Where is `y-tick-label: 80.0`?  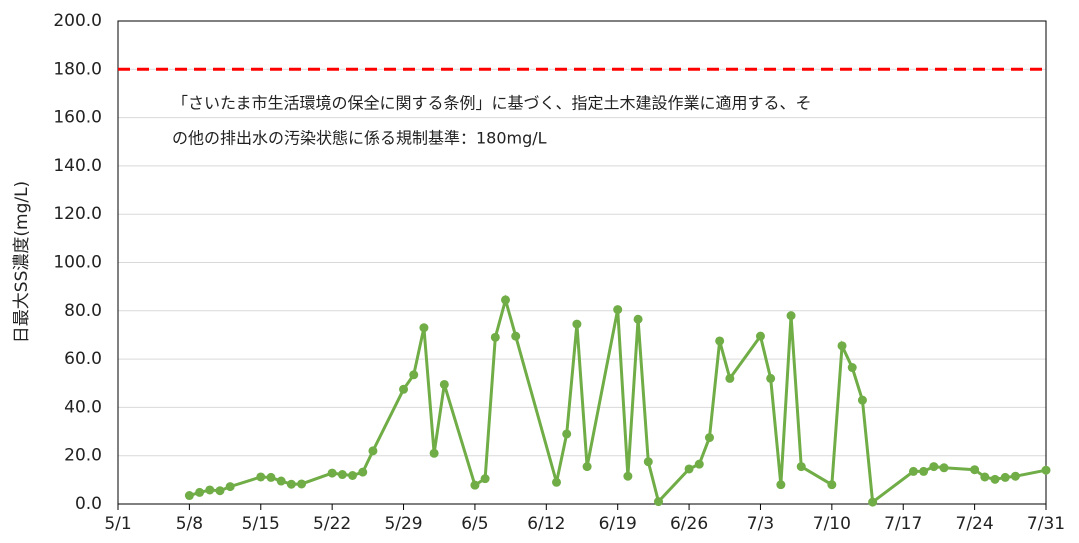 y-tick-label: 80.0 is located at coordinates (83, 311).